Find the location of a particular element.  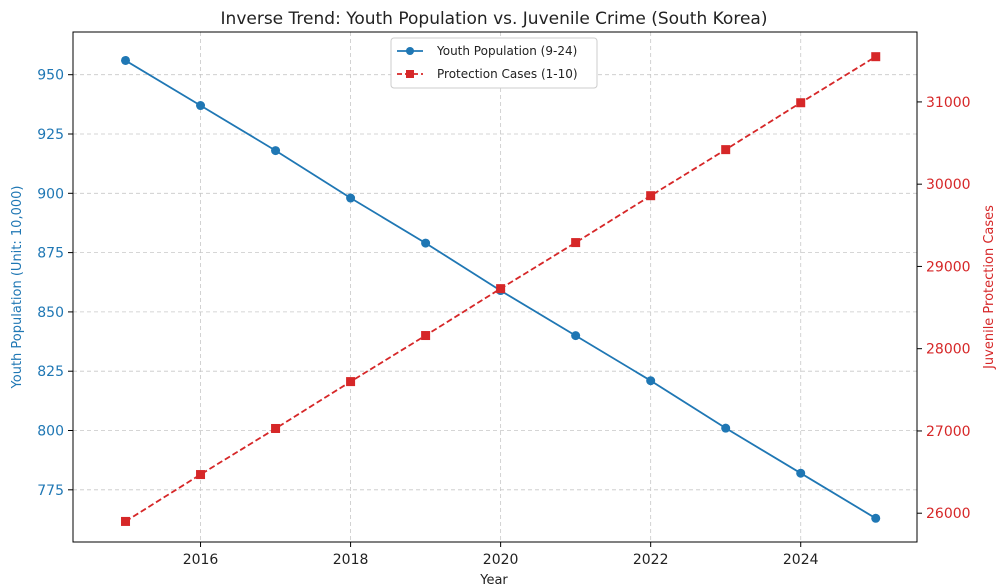

y-axis-left-title: Youth Population (Unit: 10,000) is located at coordinates (17, 288).